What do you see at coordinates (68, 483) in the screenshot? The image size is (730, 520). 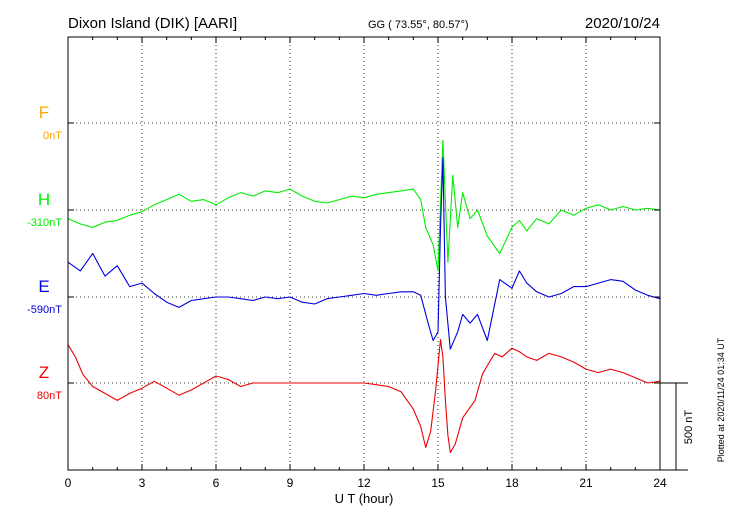 I see `x-tick-label: 0` at bounding box center [68, 483].